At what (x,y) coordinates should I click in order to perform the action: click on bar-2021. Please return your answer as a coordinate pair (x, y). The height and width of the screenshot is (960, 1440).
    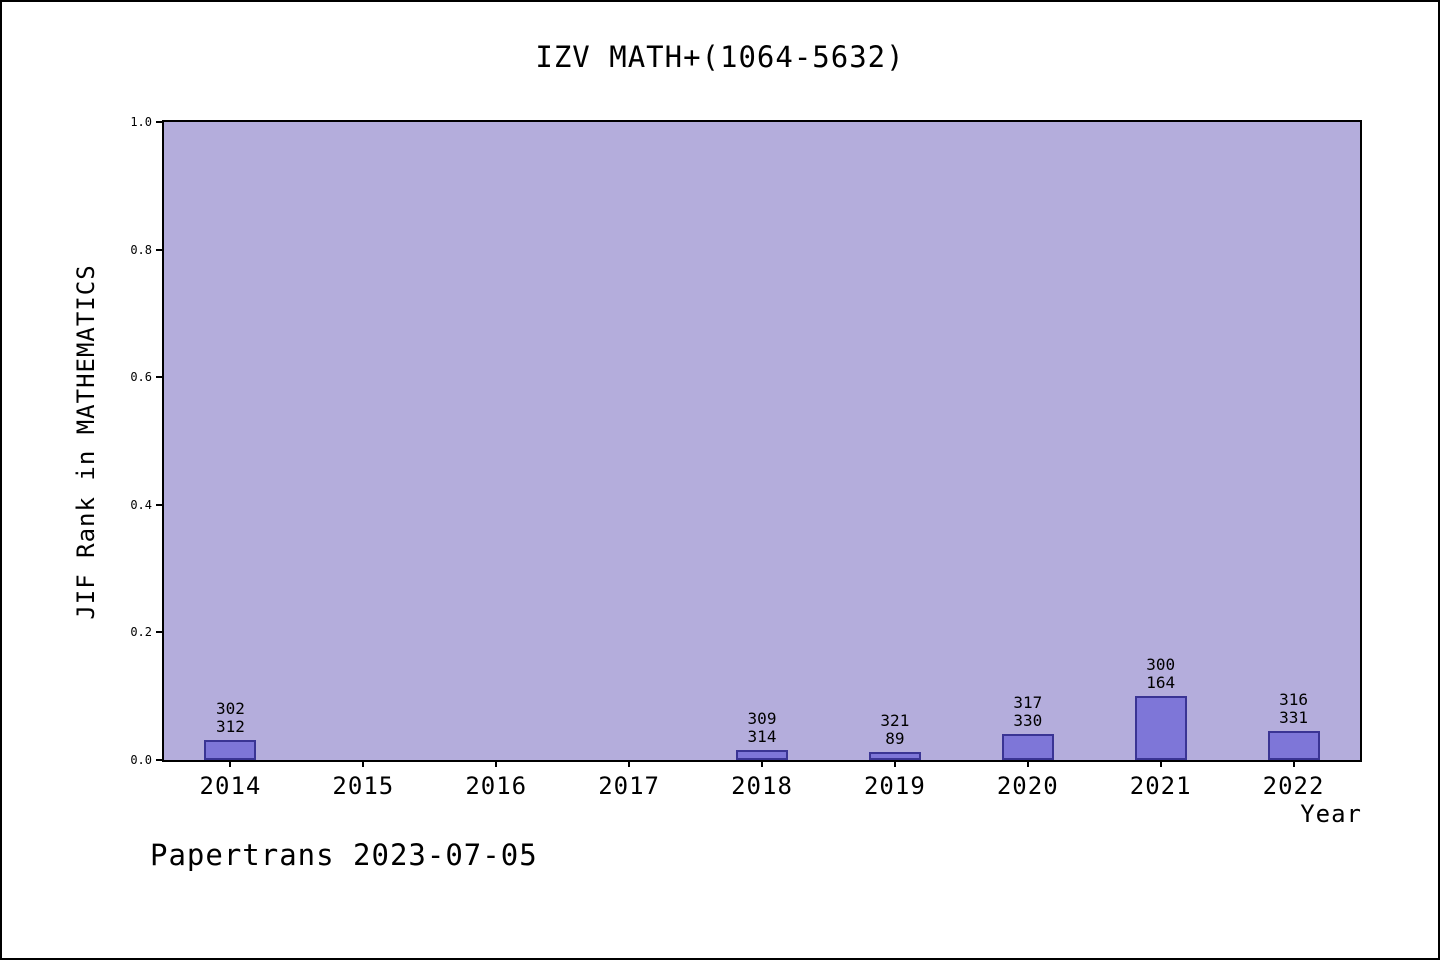
    Looking at the image, I should click on (1160, 728).